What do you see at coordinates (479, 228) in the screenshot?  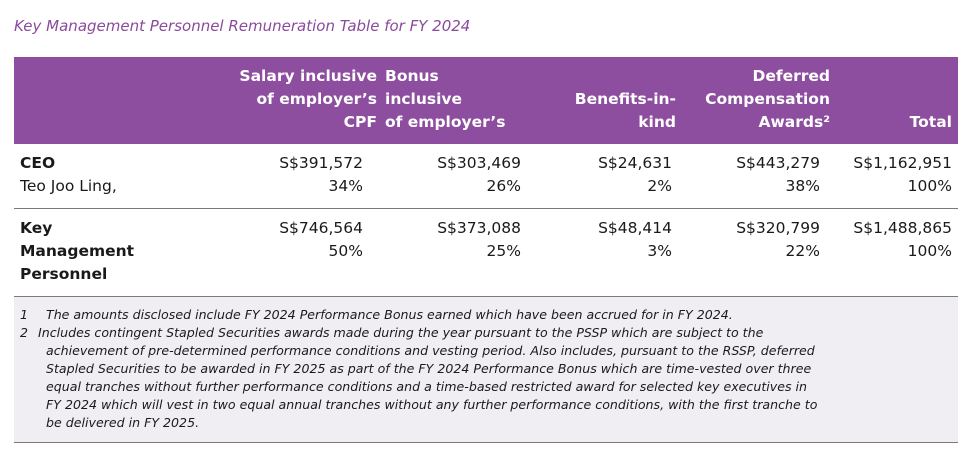 I see `cell-amount: S$373,088` at bounding box center [479, 228].